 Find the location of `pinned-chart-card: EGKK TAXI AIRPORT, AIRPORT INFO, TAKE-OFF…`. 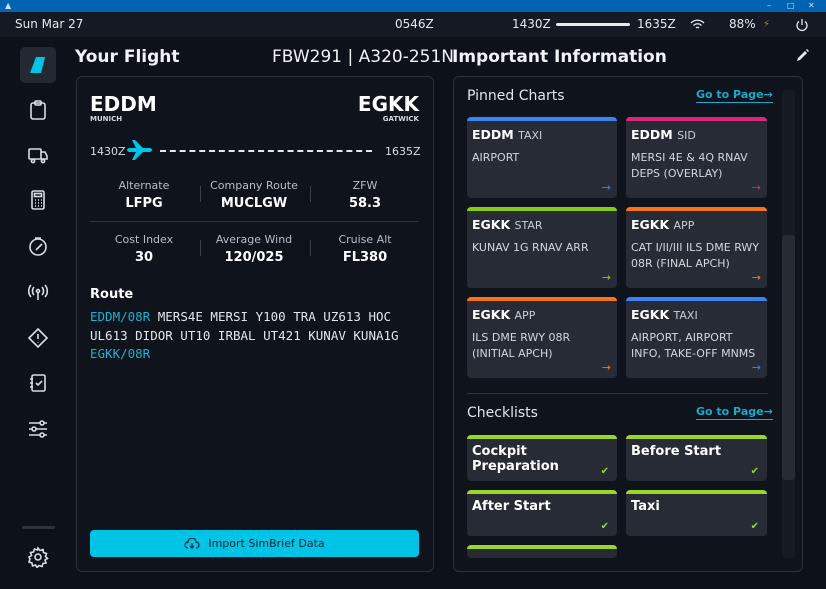

pinned-chart-card: EGKK TAXI AIRPORT, AIRPORT INFO, TAKE-OFF… is located at coordinates (696, 337).